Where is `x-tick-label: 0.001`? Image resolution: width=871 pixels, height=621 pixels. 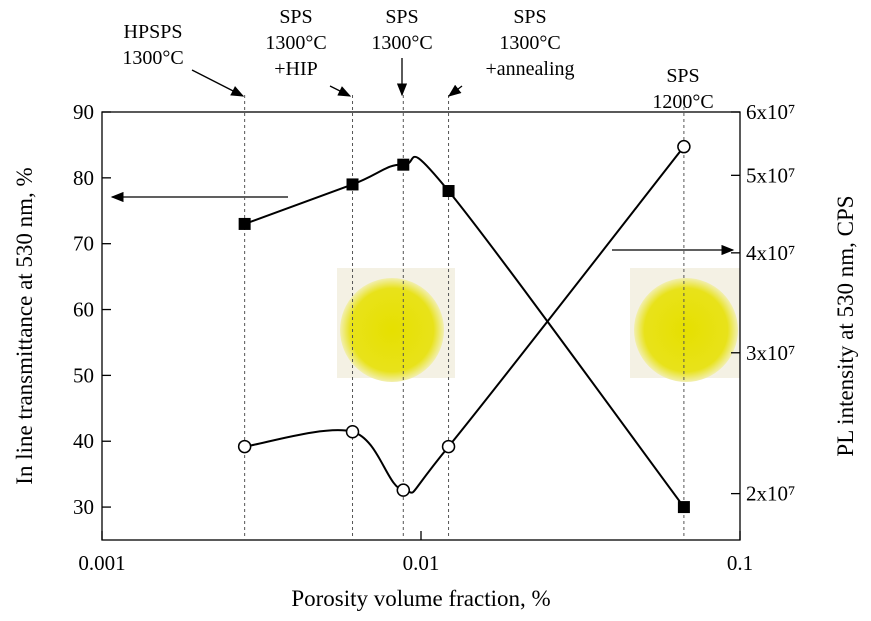 x-tick-label: 0.001 is located at coordinates (101, 563).